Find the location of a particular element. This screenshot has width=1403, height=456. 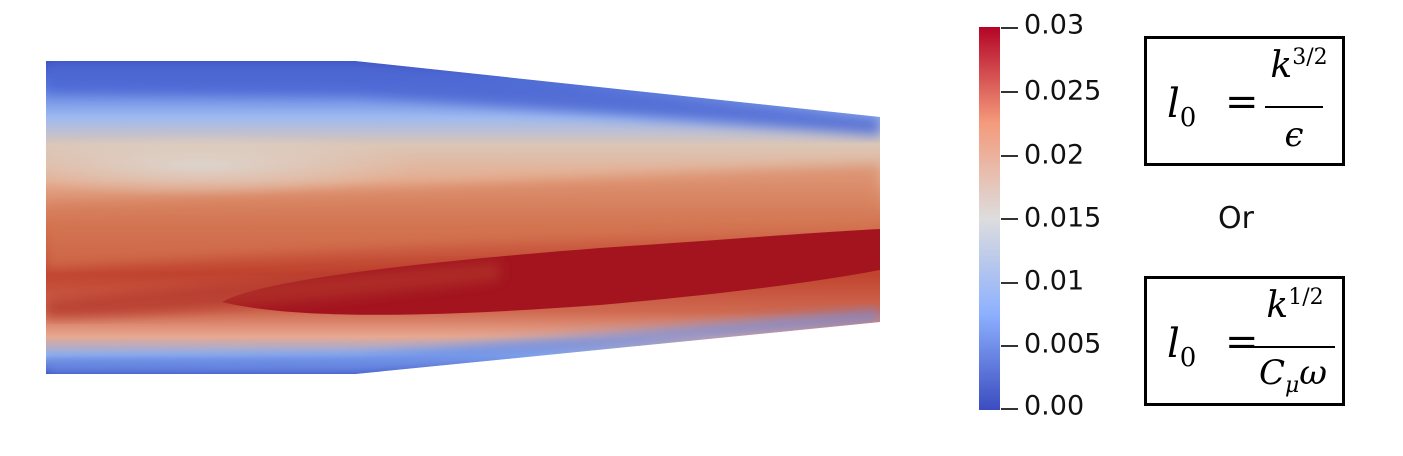

fraction-denominator: Cμω is located at coordinates (1293, 375).